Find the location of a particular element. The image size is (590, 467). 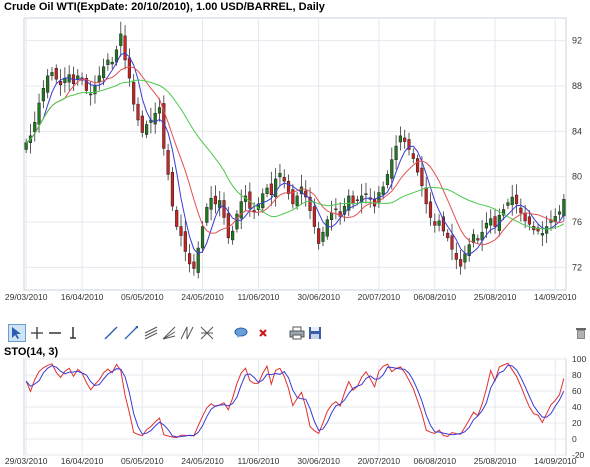

y-tick-label: 84 is located at coordinates (577, 131).